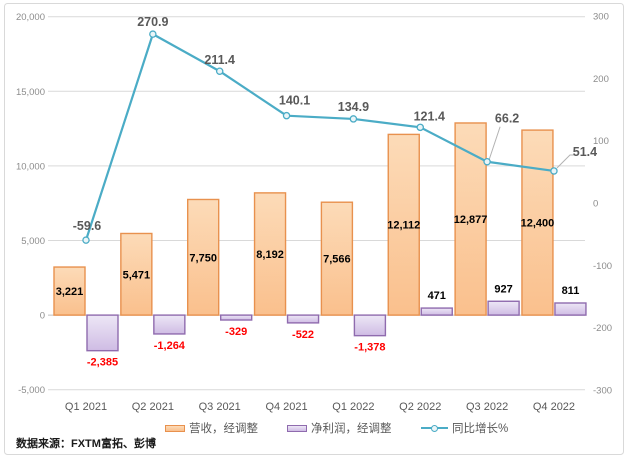 This screenshot has height=467, width=635. What do you see at coordinates (353, 407) in the screenshot?
I see `category-label: Q1 2022` at bounding box center [353, 407].